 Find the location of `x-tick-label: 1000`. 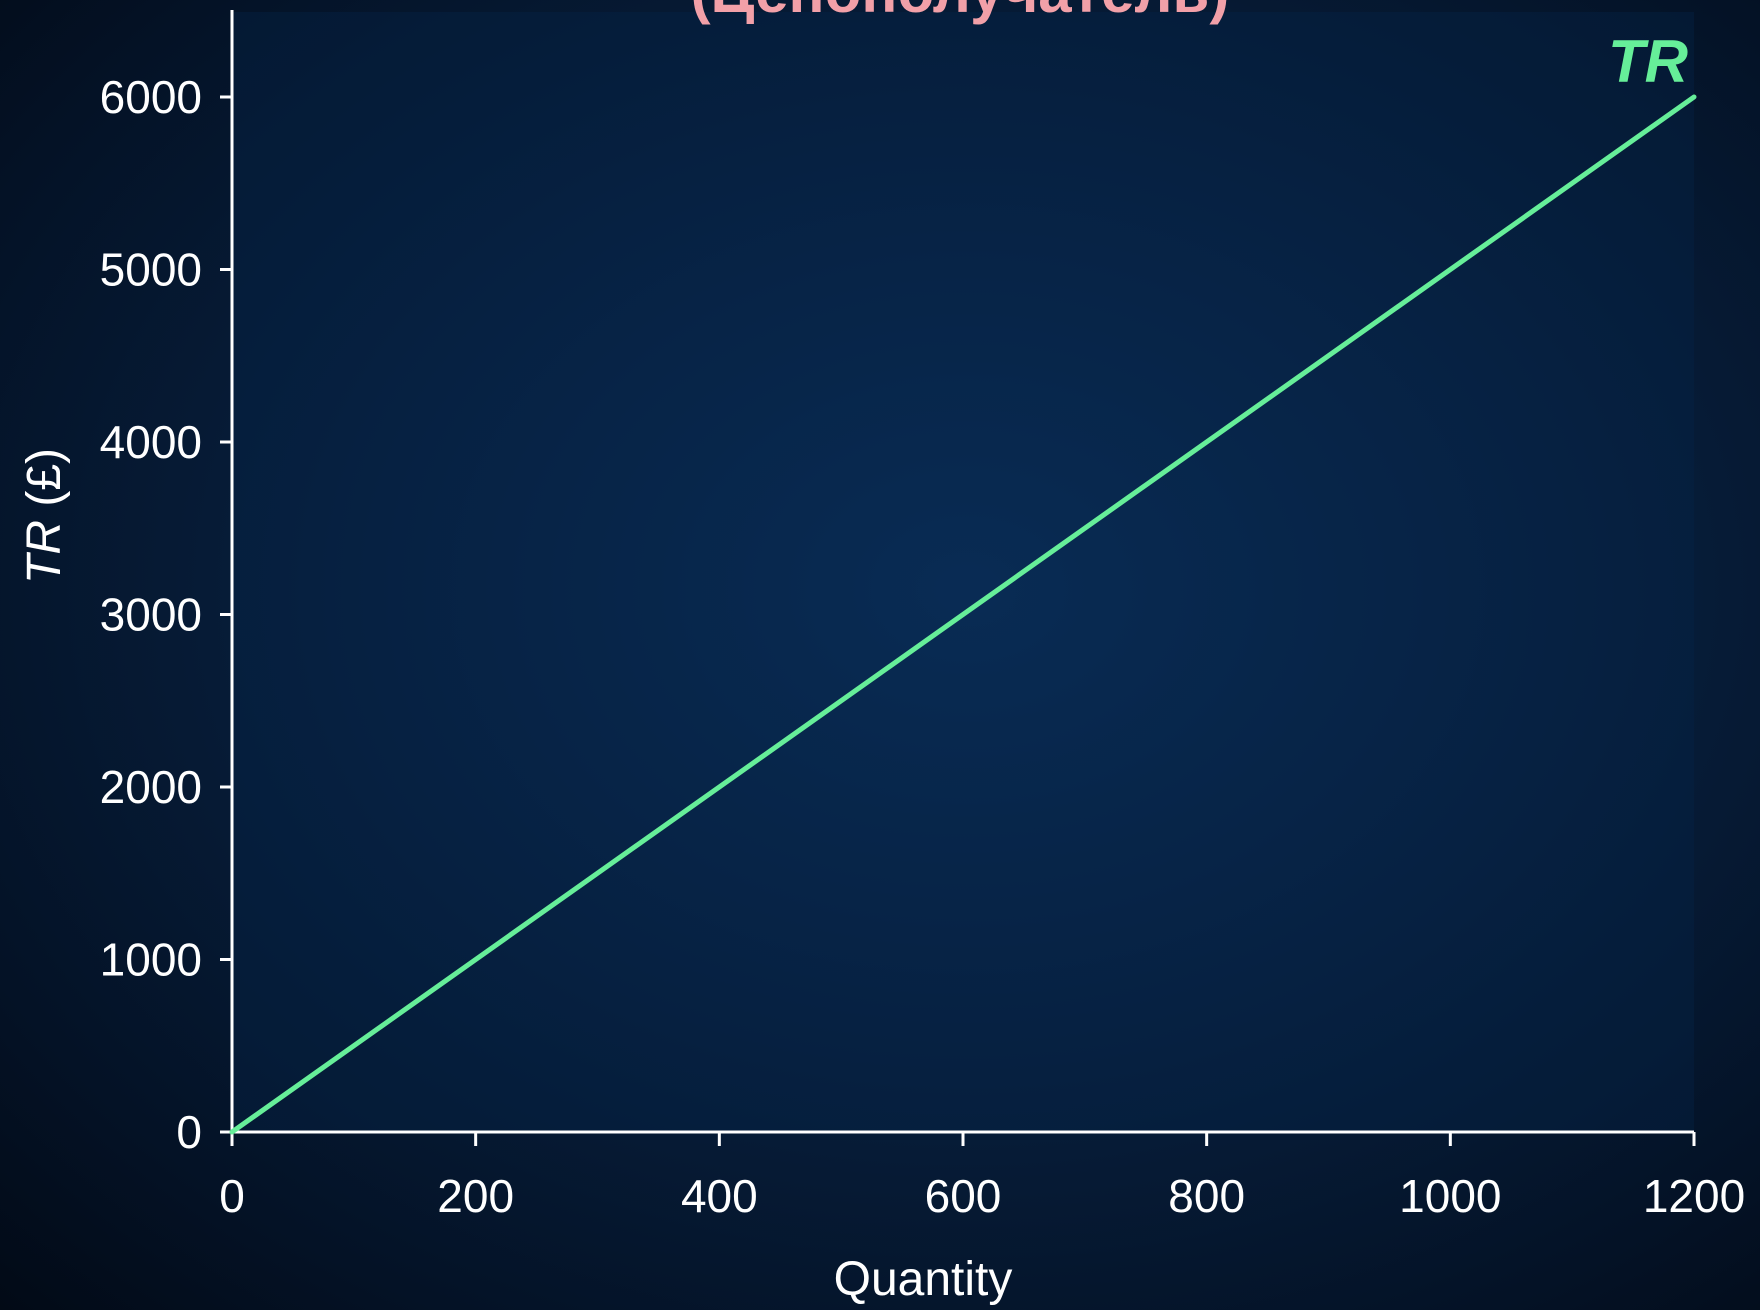

x-tick-label: 1000 is located at coordinates (1450, 1196).